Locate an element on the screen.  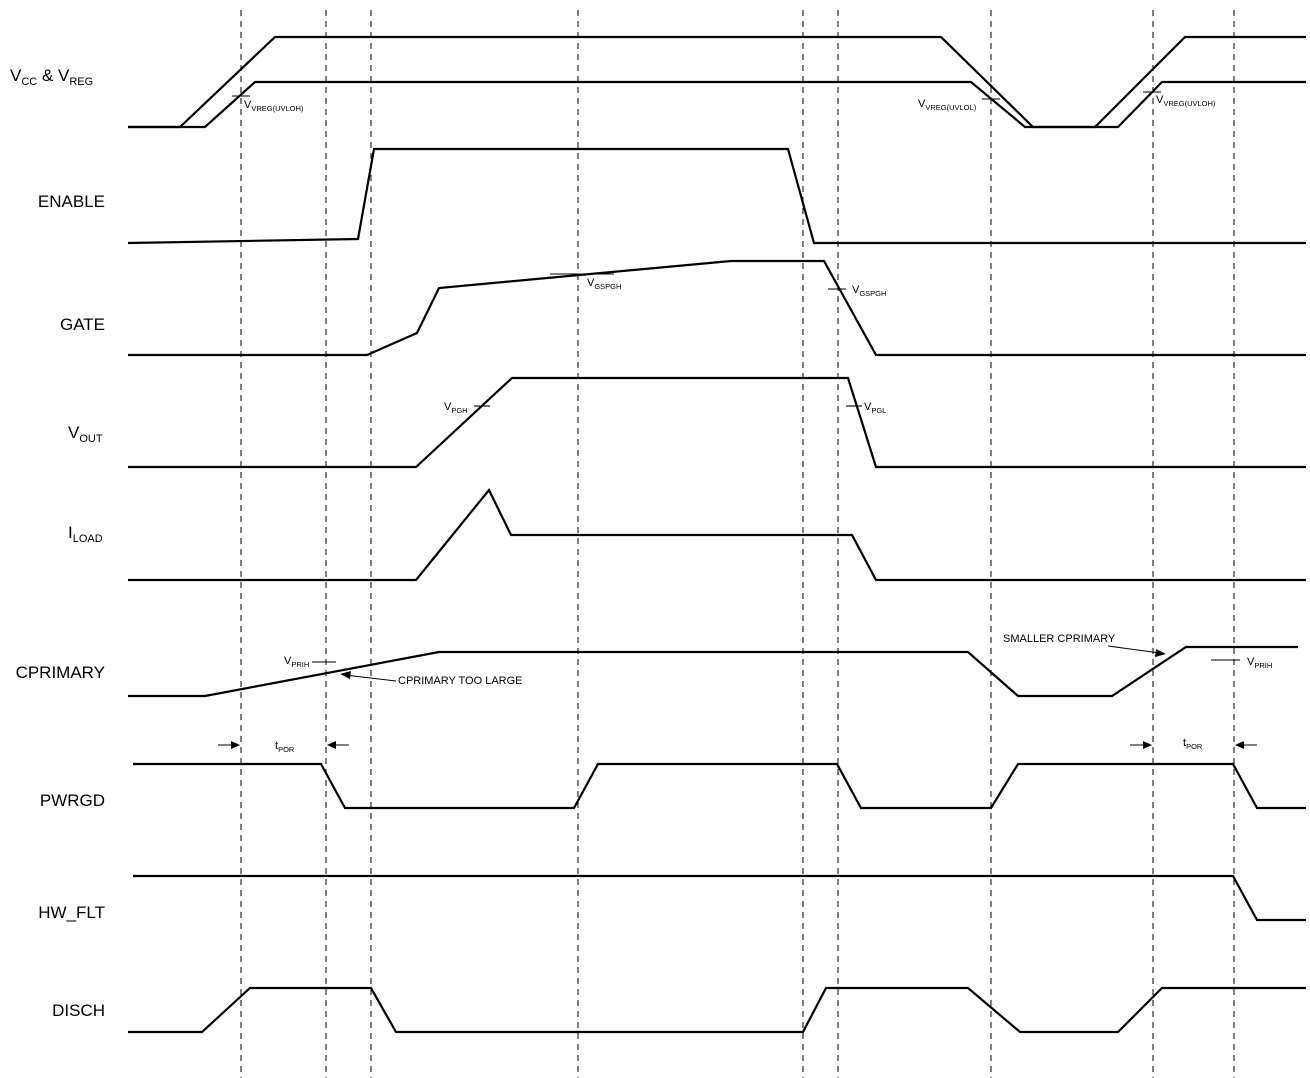
arrow-smaller-cprimary is located at coordinates (1134, 649).